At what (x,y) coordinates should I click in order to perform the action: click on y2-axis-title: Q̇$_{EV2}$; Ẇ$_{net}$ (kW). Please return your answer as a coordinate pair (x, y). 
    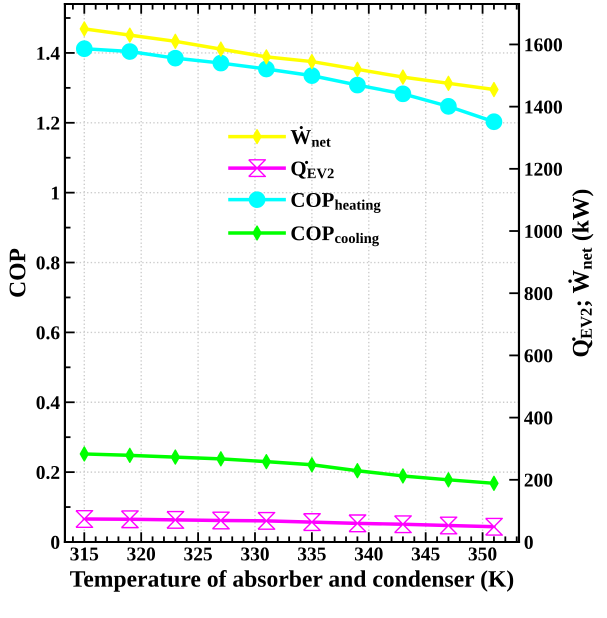
    Looking at the image, I should click on (581, 273).